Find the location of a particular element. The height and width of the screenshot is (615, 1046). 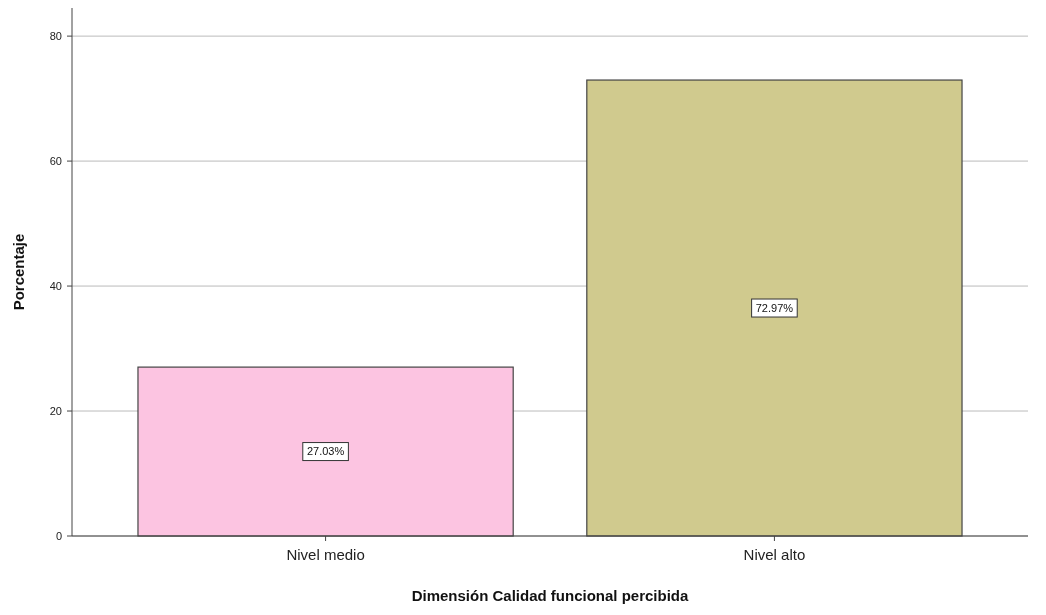

y-tick-label: 20 is located at coordinates (55, 410).